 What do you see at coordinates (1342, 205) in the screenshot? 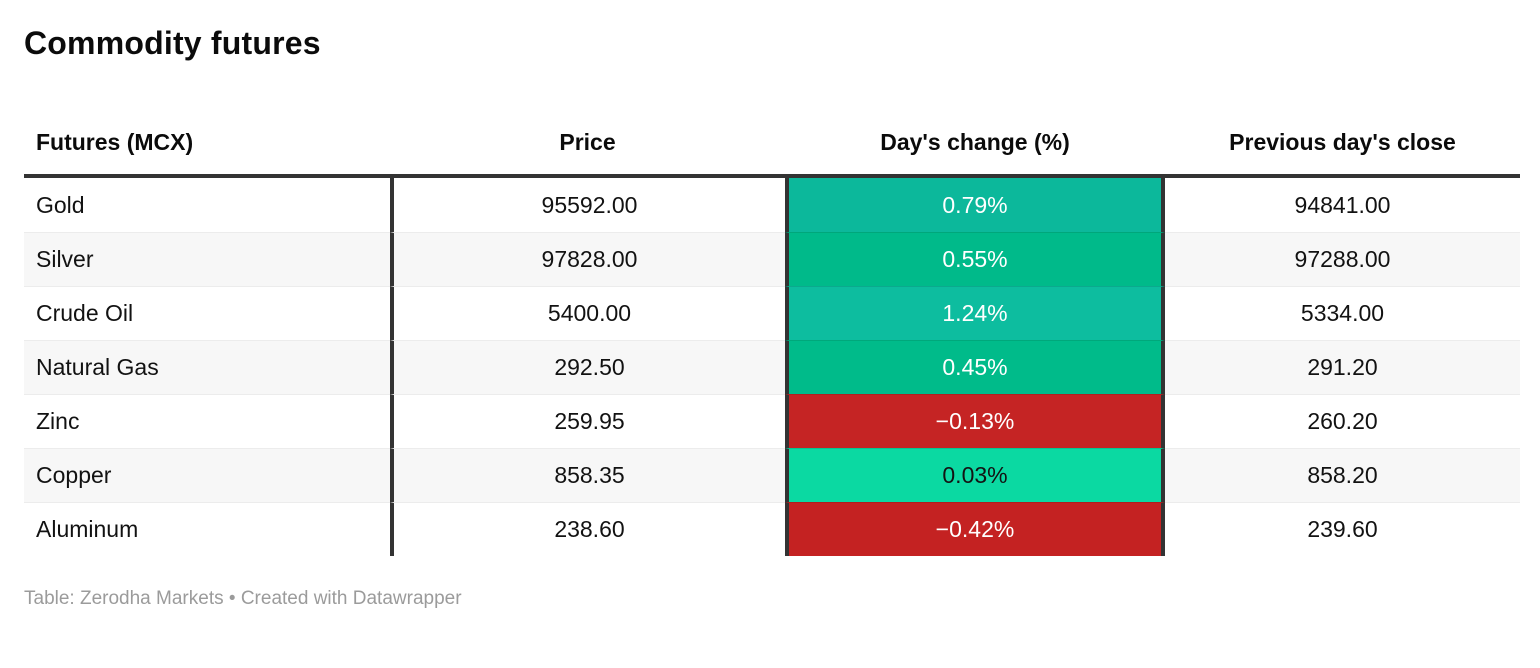
I see `prev-close-value: 94841.00` at bounding box center [1342, 205].